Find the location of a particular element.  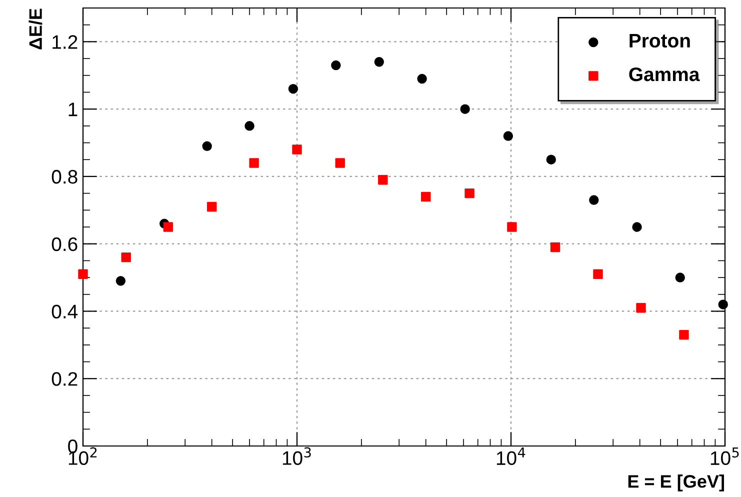

y-tick-label: 0.6 is located at coordinates (65, 244).